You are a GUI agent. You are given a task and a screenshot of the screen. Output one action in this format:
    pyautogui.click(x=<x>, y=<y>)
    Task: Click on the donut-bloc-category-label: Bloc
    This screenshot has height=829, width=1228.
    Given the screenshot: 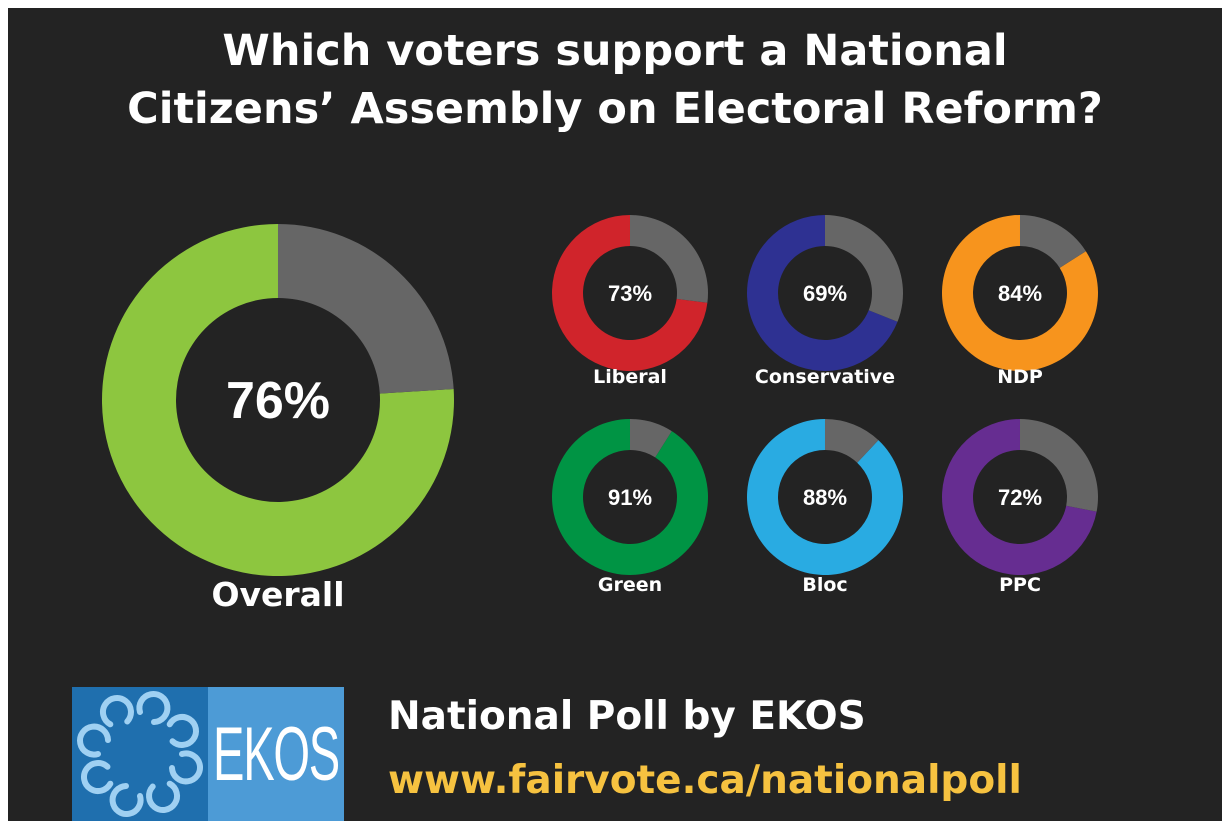 What is the action you would take?
    pyautogui.click(x=824, y=585)
    